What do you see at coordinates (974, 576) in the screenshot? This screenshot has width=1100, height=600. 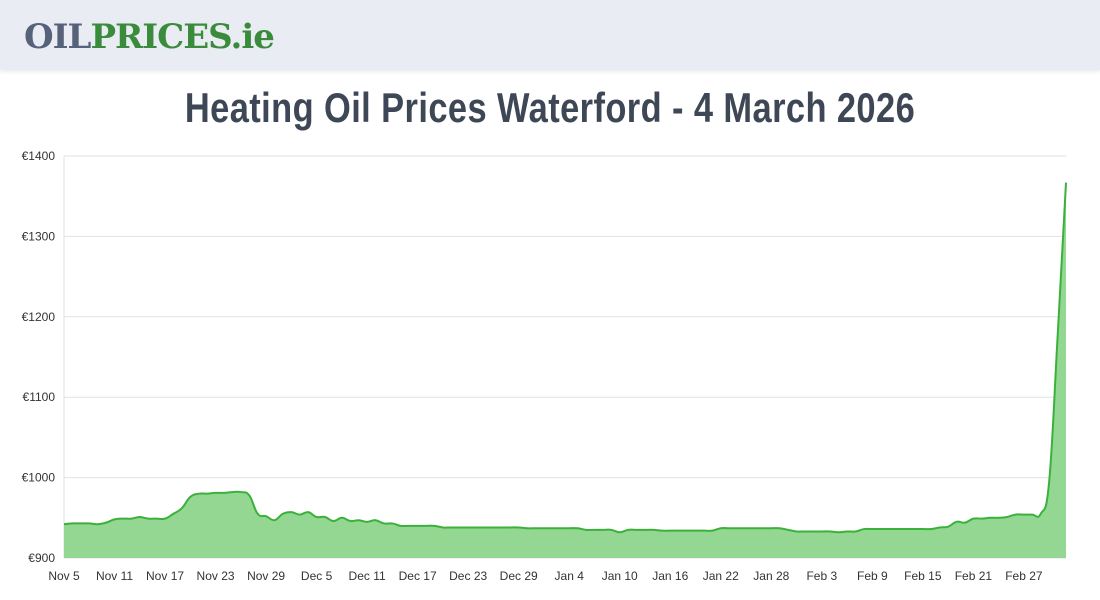 I see `x-tick-label: Feb 21` at bounding box center [974, 576].